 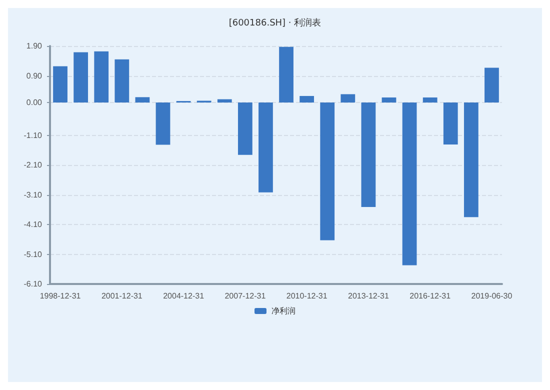 I want to click on y-tick-label: -6.10, so click(x=33, y=284).